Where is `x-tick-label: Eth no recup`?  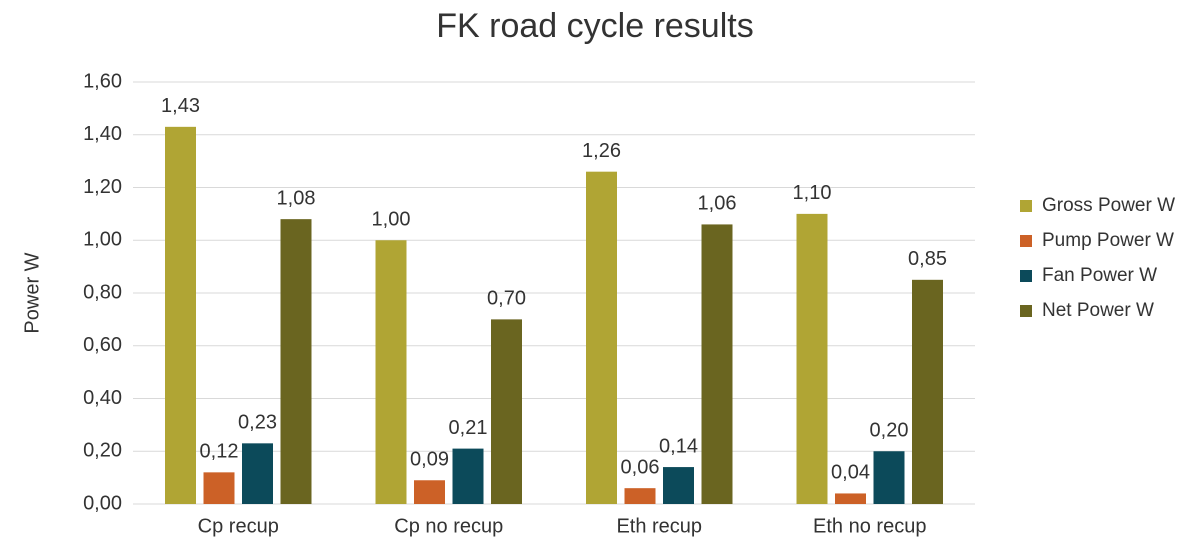 x-tick-label: Eth no recup is located at coordinates (869, 526).